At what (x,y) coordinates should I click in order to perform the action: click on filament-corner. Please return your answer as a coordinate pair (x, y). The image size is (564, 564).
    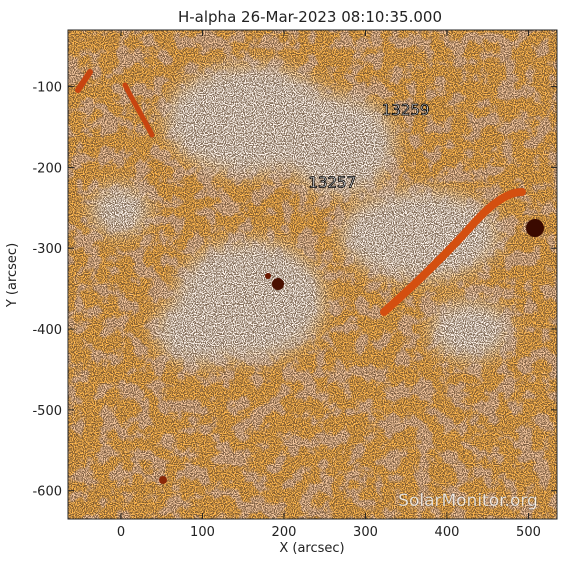
    Looking at the image, I should click on (84, 81).